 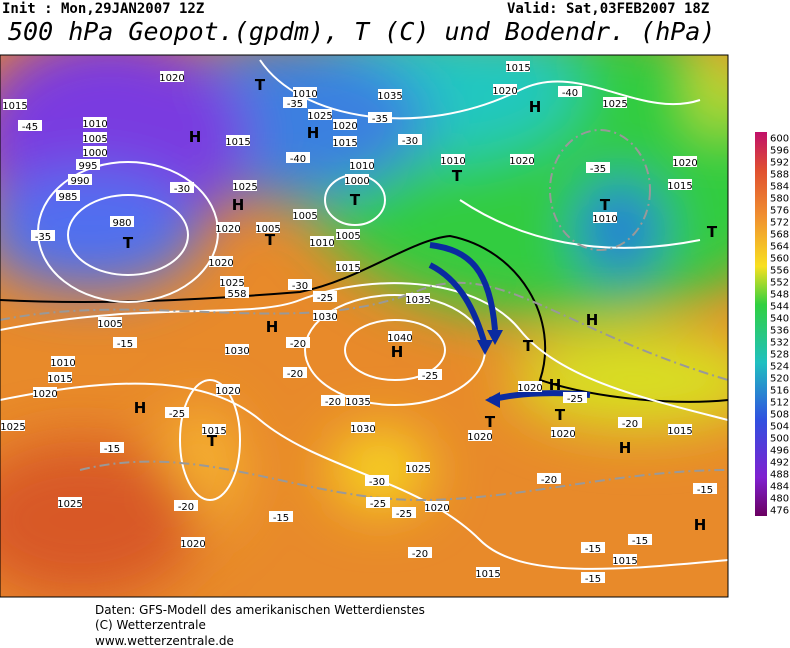 What do you see at coordinates (779, 511) in the screenshot?
I see `colorbar-label: 476` at bounding box center [779, 511].